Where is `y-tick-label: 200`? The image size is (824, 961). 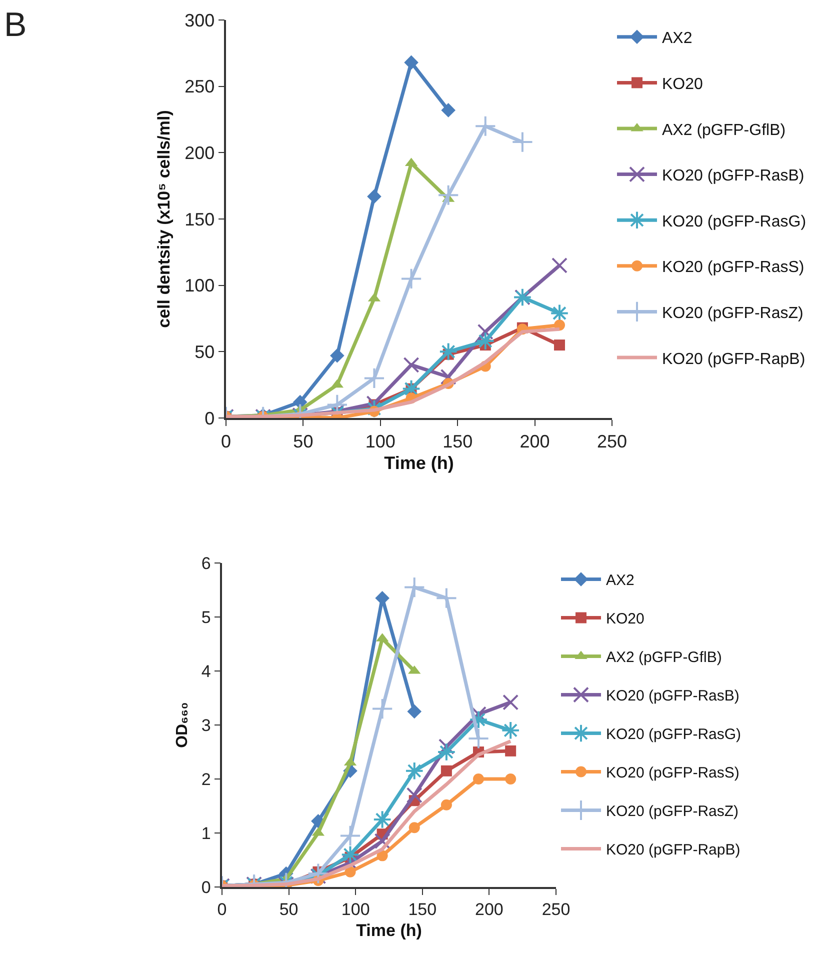 y-tick-label: 200 is located at coordinates (199, 152).